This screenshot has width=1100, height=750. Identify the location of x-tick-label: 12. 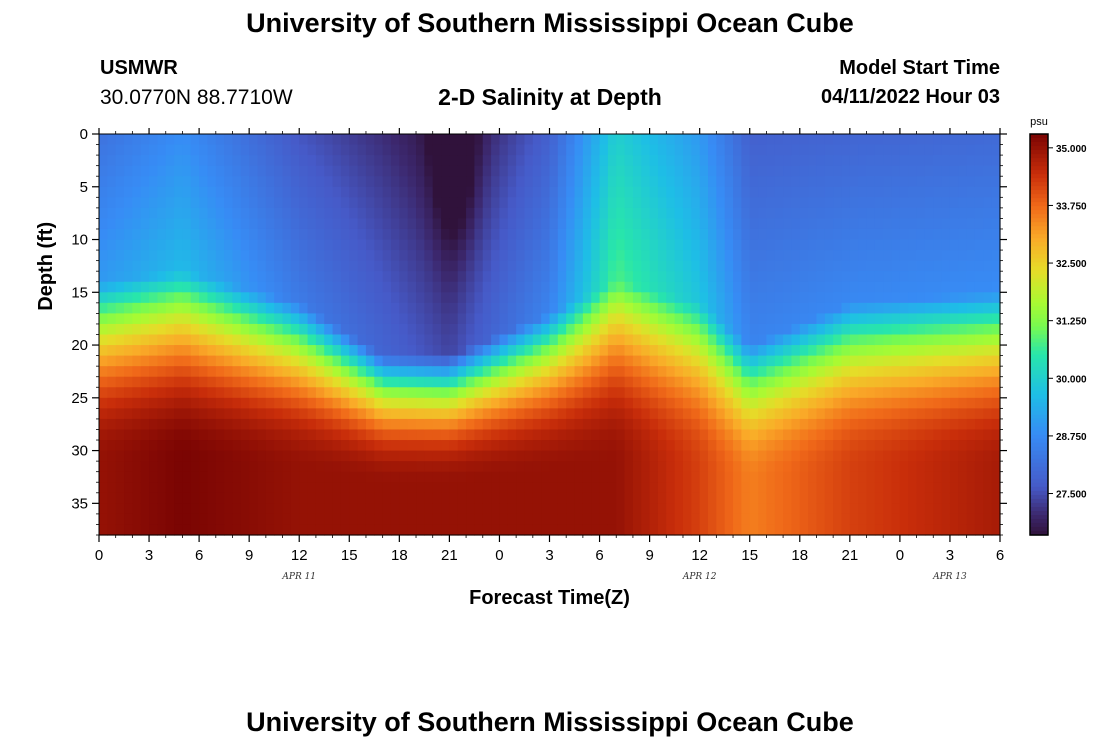
(299, 555).